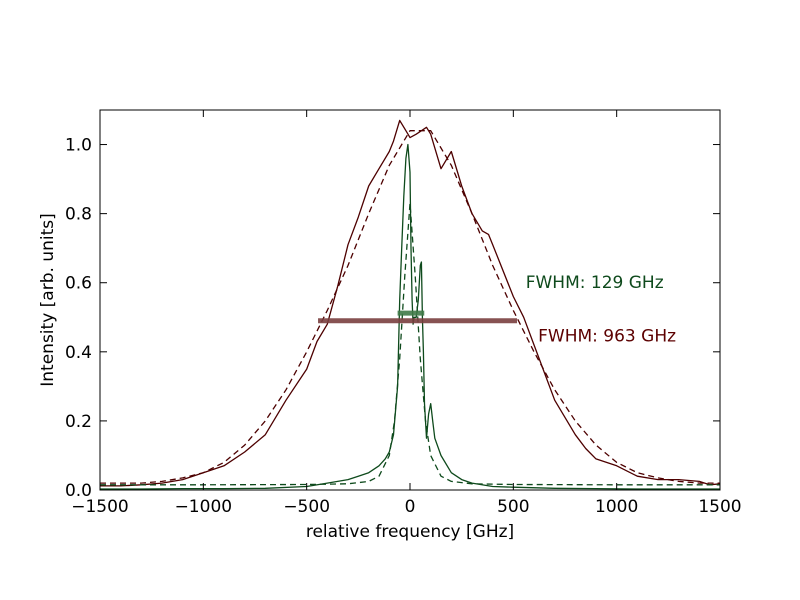 This screenshot has height=600, width=800. I want to click on x-tick-label: 1000, so click(616, 507).